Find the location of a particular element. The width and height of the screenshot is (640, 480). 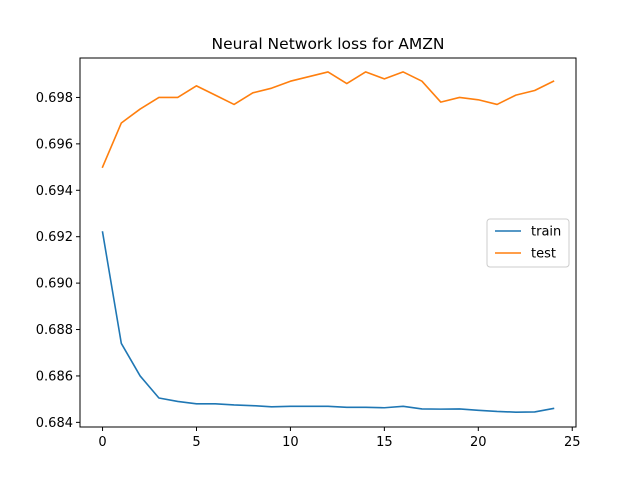

x-tick-label: 20 is located at coordinates (478, 442).